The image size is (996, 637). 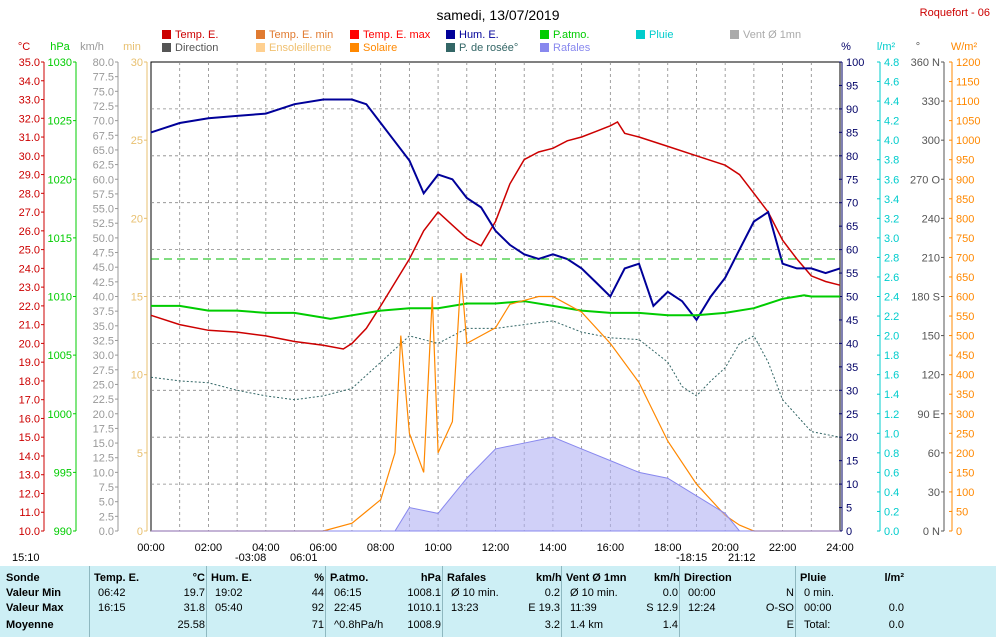 What do you see at coordinates (323, 548) in the screenshot?
I see `x-tick-label: 06:00` at bounding box center [323, 548].